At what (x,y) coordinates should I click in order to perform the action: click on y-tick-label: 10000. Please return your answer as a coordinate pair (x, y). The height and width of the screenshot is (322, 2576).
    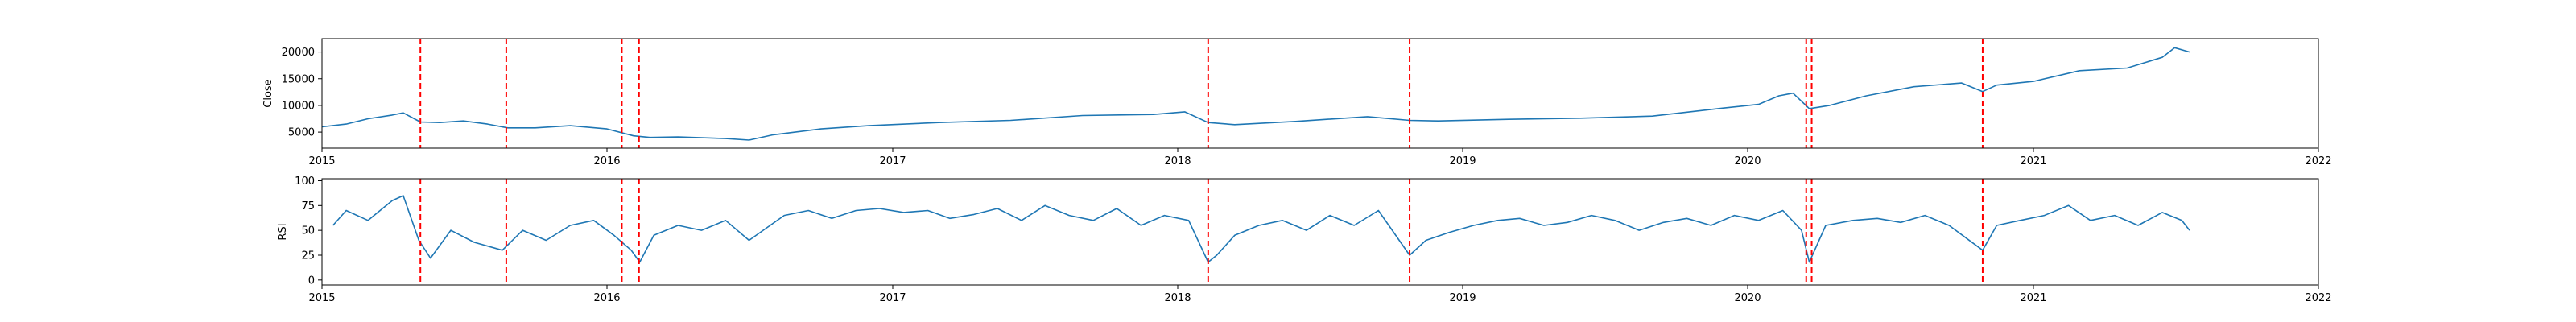
    Looking at the image, I should click on (298, 106).